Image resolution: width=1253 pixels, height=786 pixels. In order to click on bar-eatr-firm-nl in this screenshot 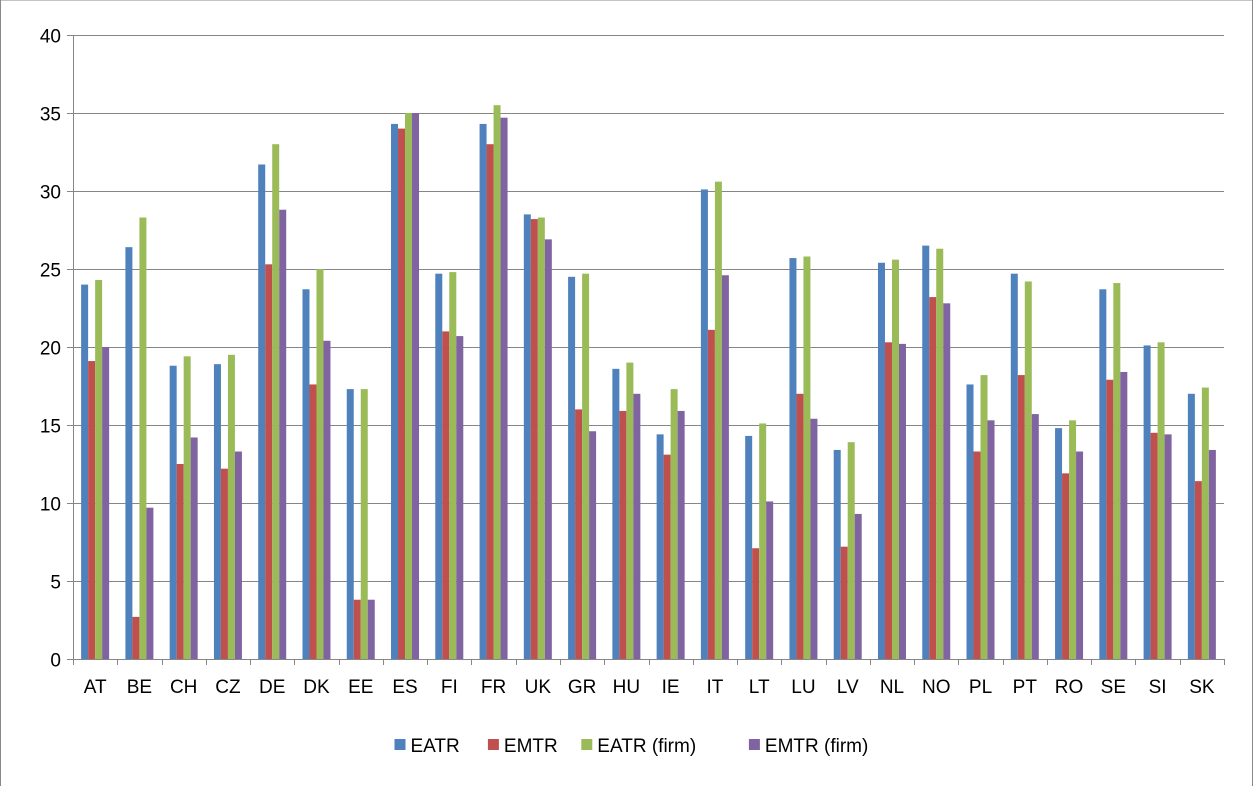, I will do `click(895, 459)`.